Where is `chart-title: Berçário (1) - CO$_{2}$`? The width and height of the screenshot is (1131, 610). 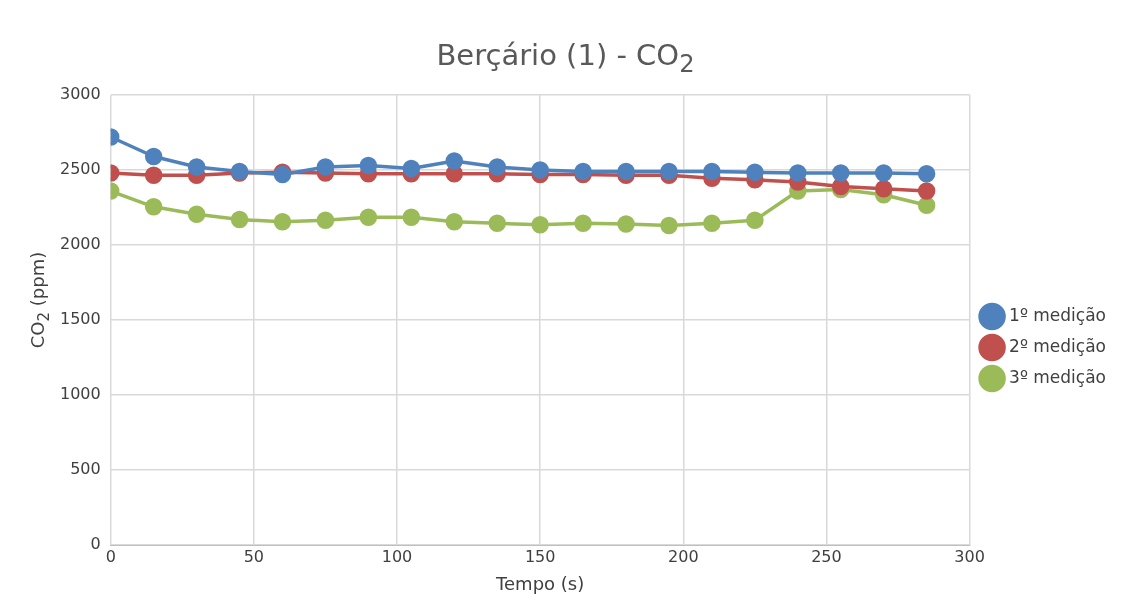 chart-title: Berçário (1) - CO$_{2}$ is located at coordinates (565, 58).